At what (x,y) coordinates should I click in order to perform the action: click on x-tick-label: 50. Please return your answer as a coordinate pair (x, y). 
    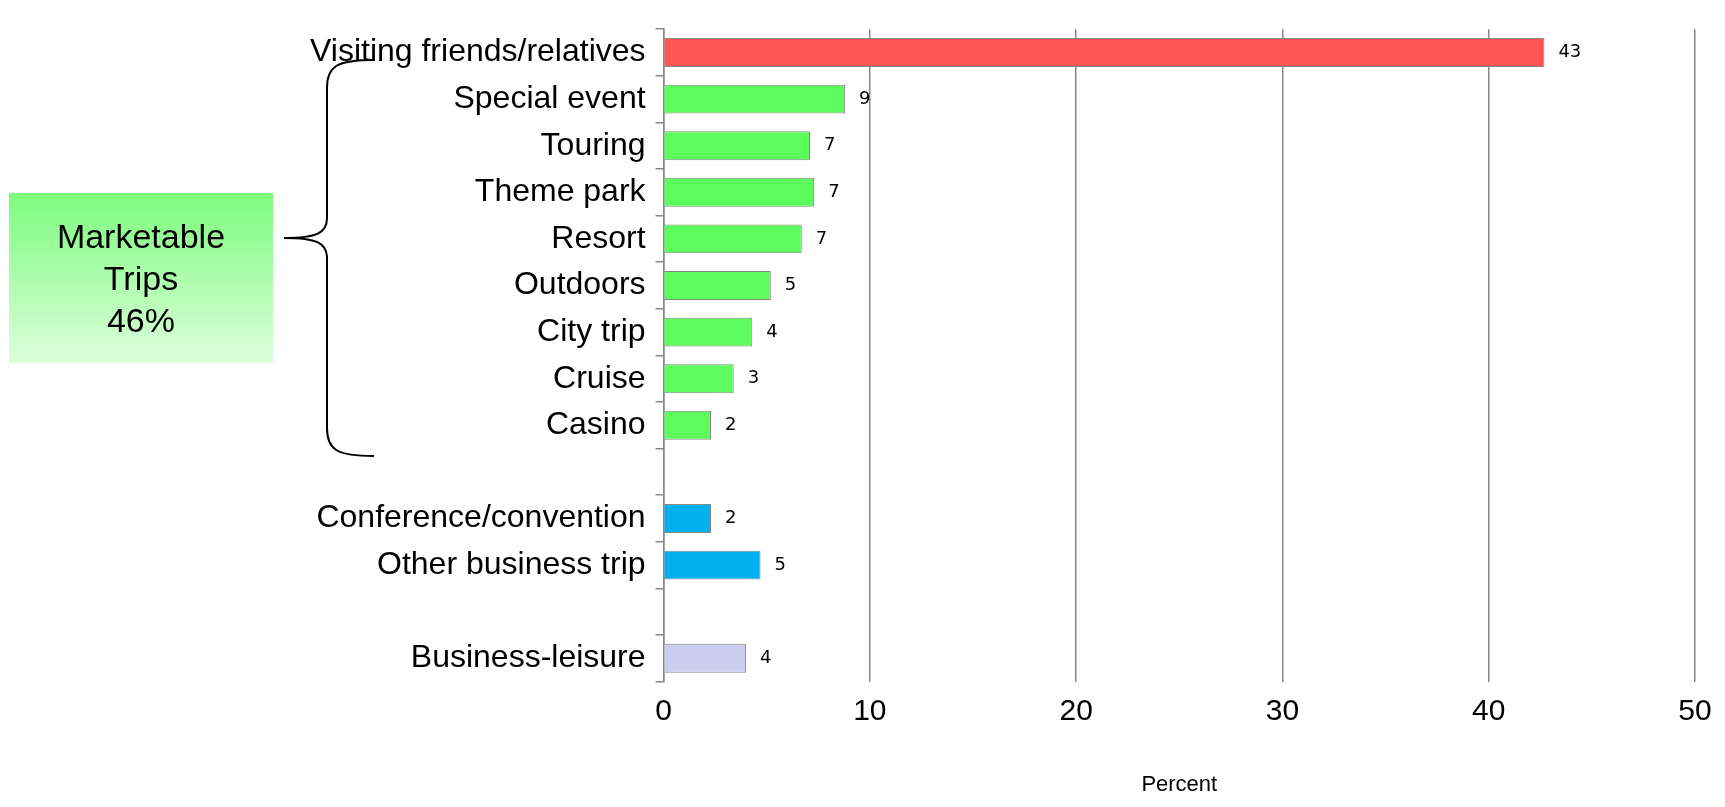
    Looking at the image, I should click on (1695, 709).